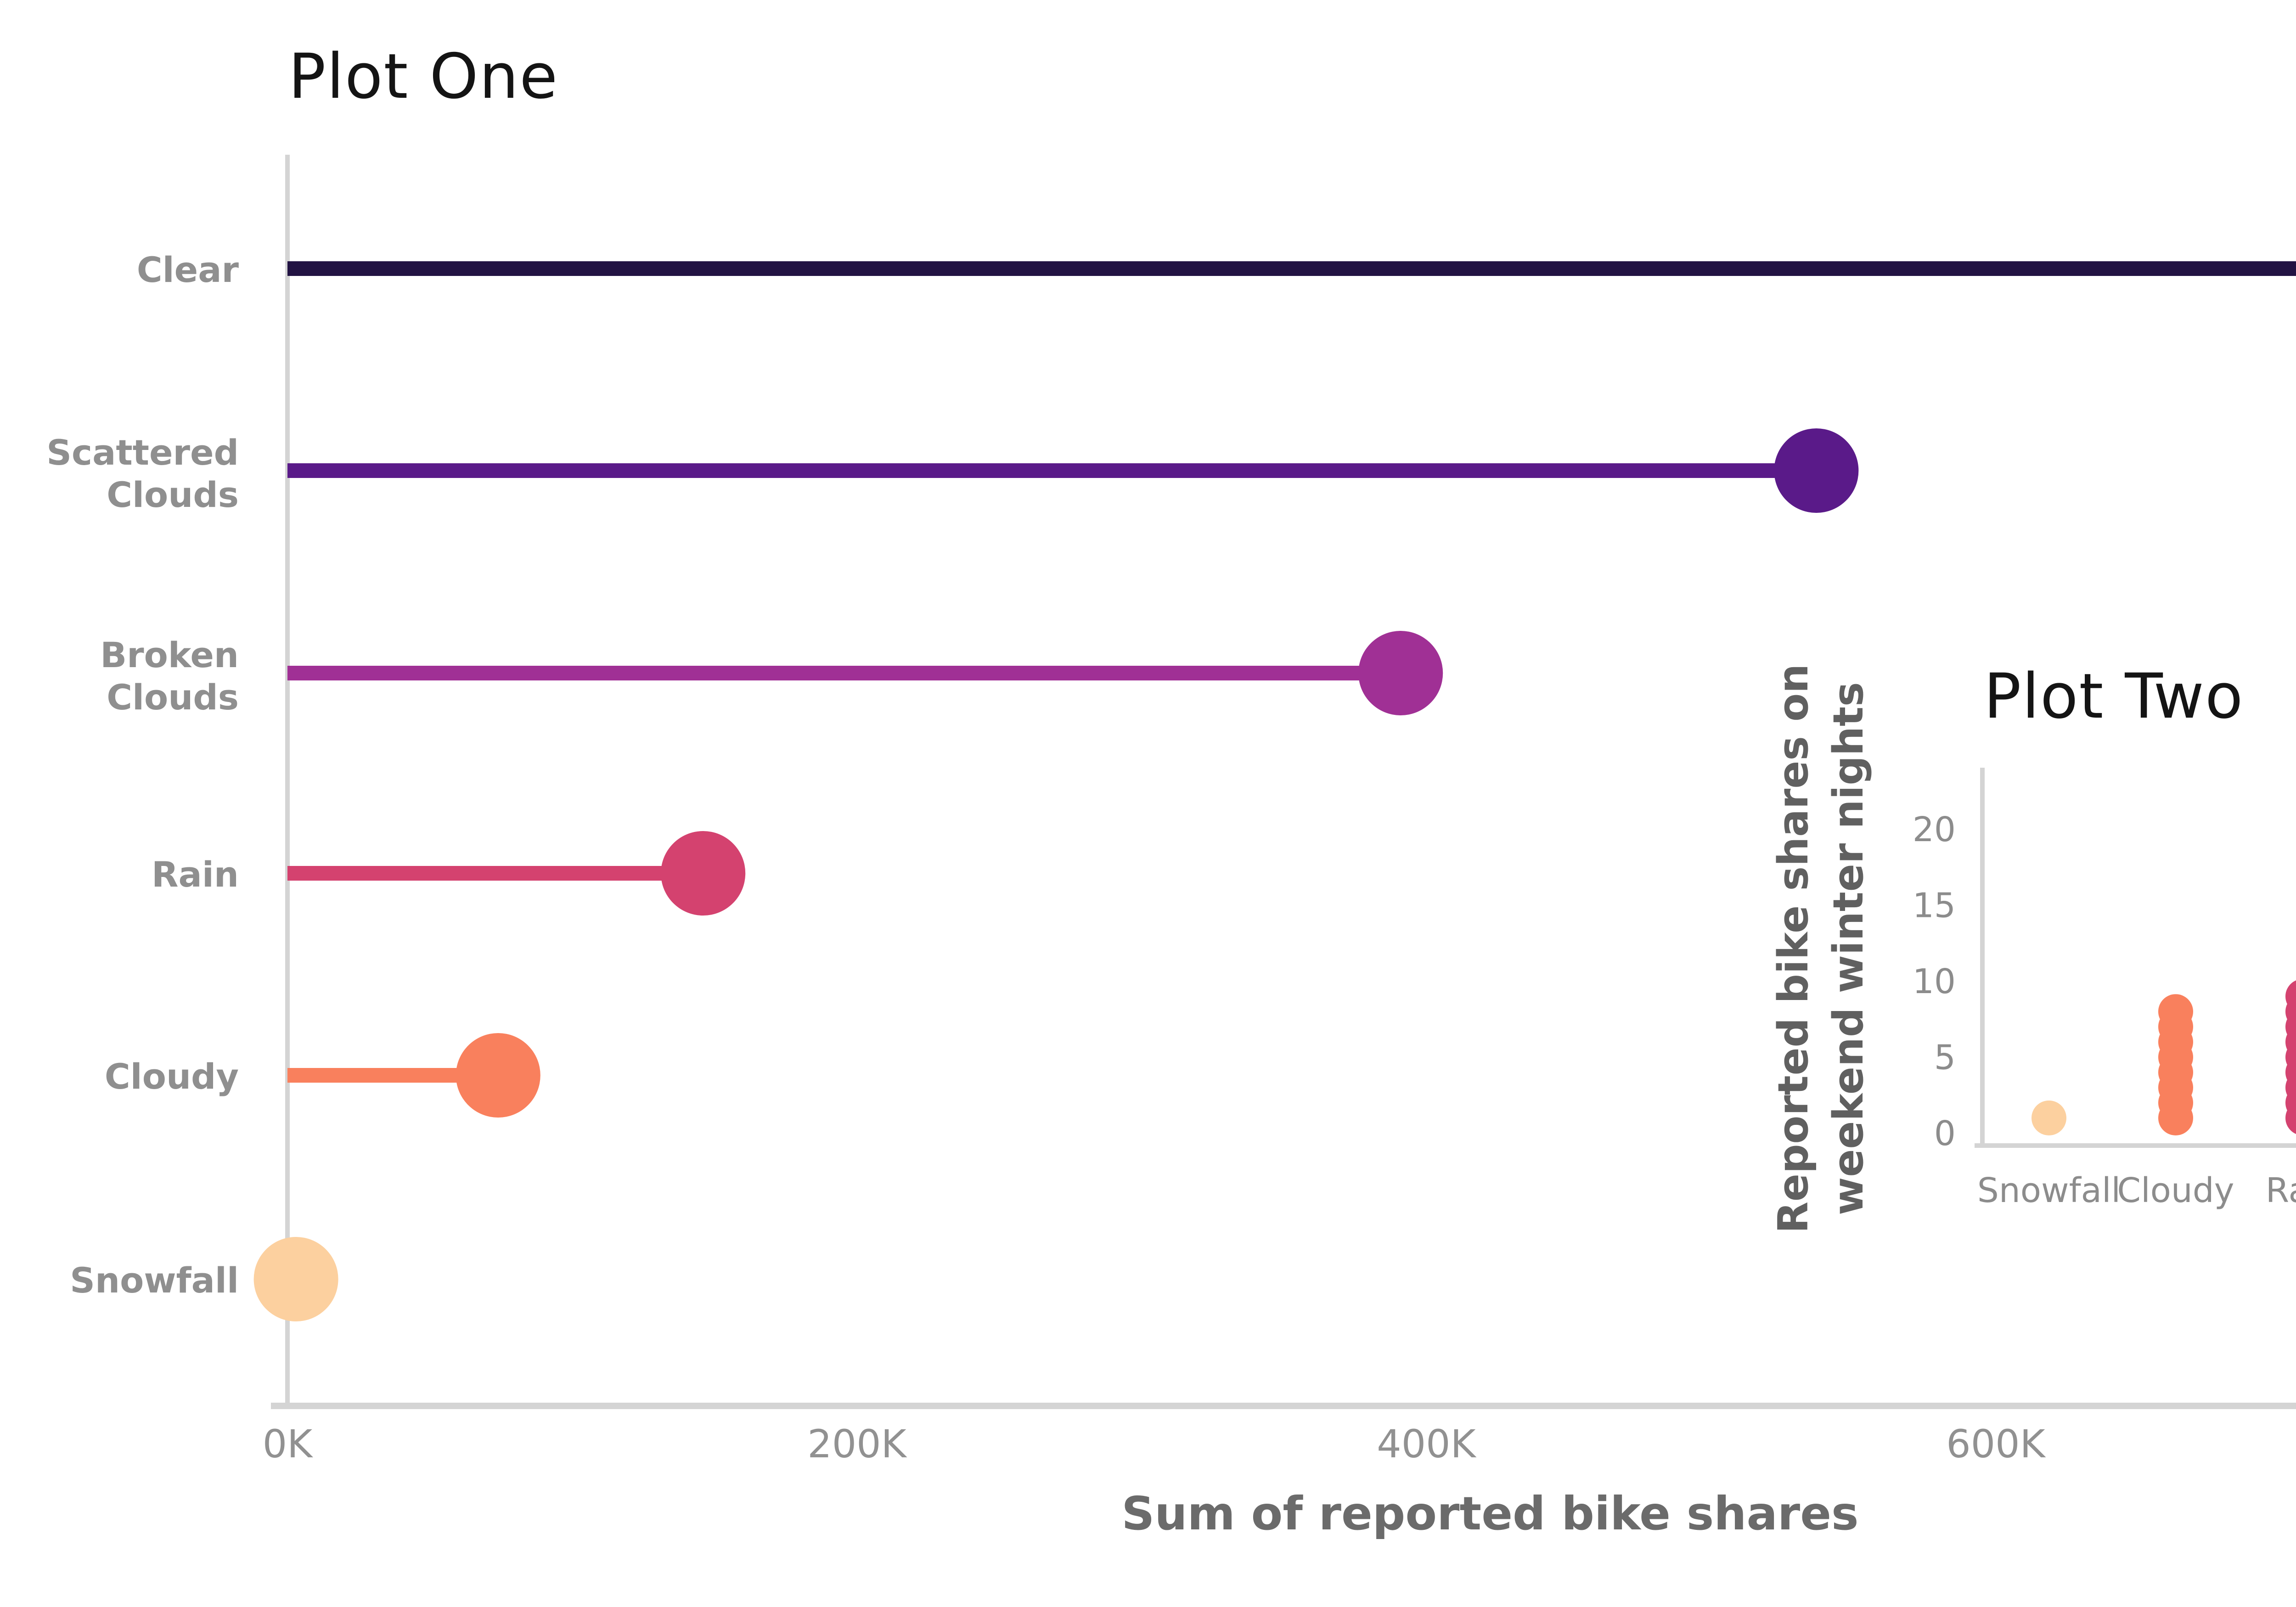 This screenshot has height=1607, width=2296. What do you see at coordinates (1945, 1058) in the screenshot?
I see `plot-two-y-tick-5: 5` at bounding box center [1945, 1058].